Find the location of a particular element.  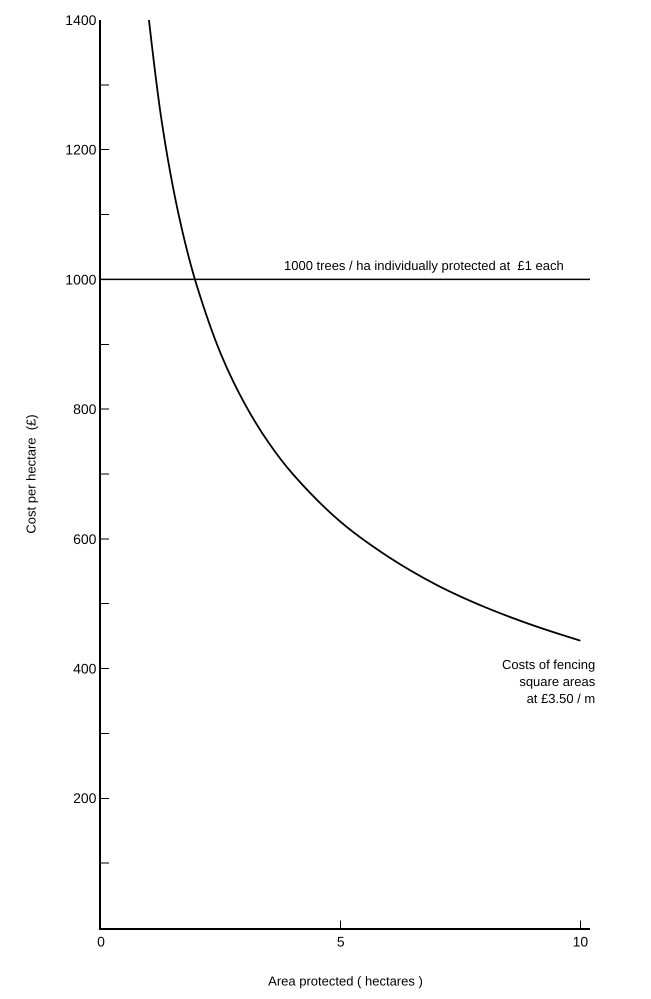

ref-line-label: 1000 trees / ha individually protected at £1 each is located at coordinates (424, 265).